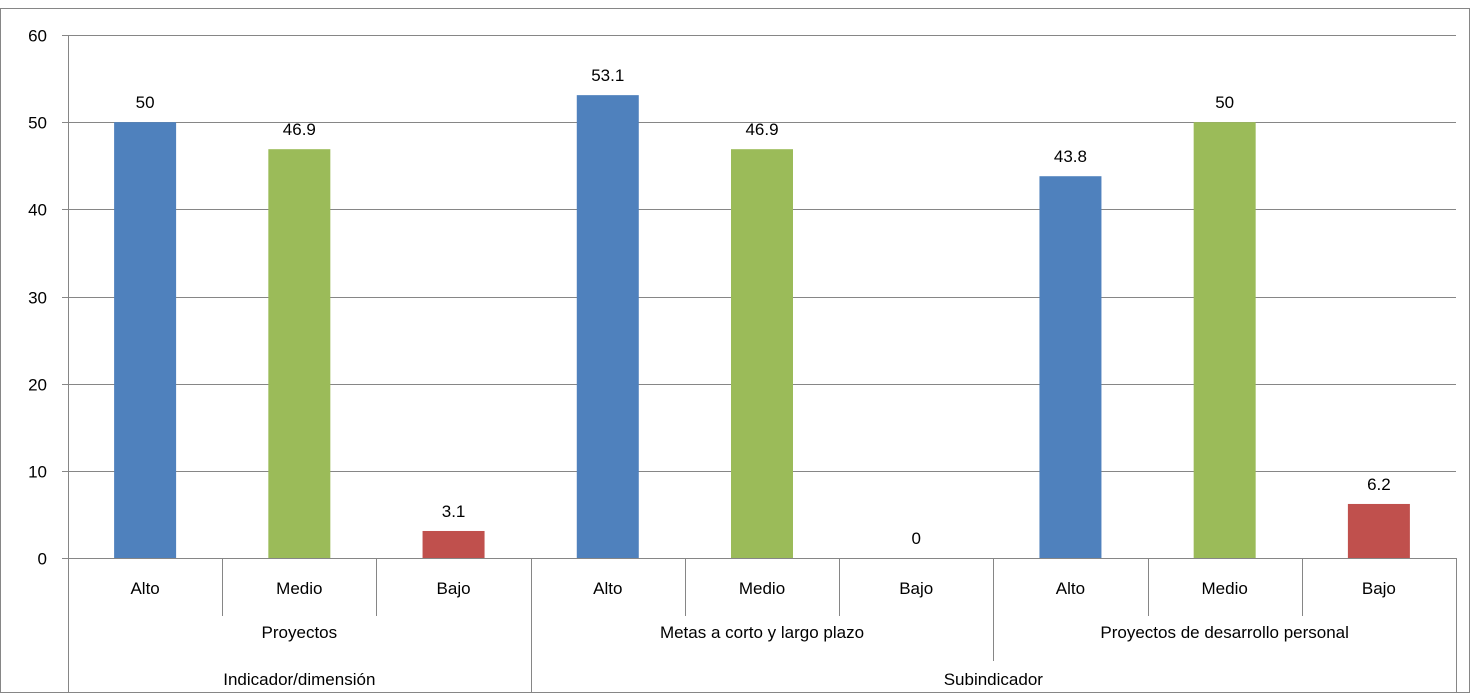 This screenshot has height=694, width=1471. Describe the element at coordinates (454, 511) in the screenshot. I see `data-label: 3.1` at that location.